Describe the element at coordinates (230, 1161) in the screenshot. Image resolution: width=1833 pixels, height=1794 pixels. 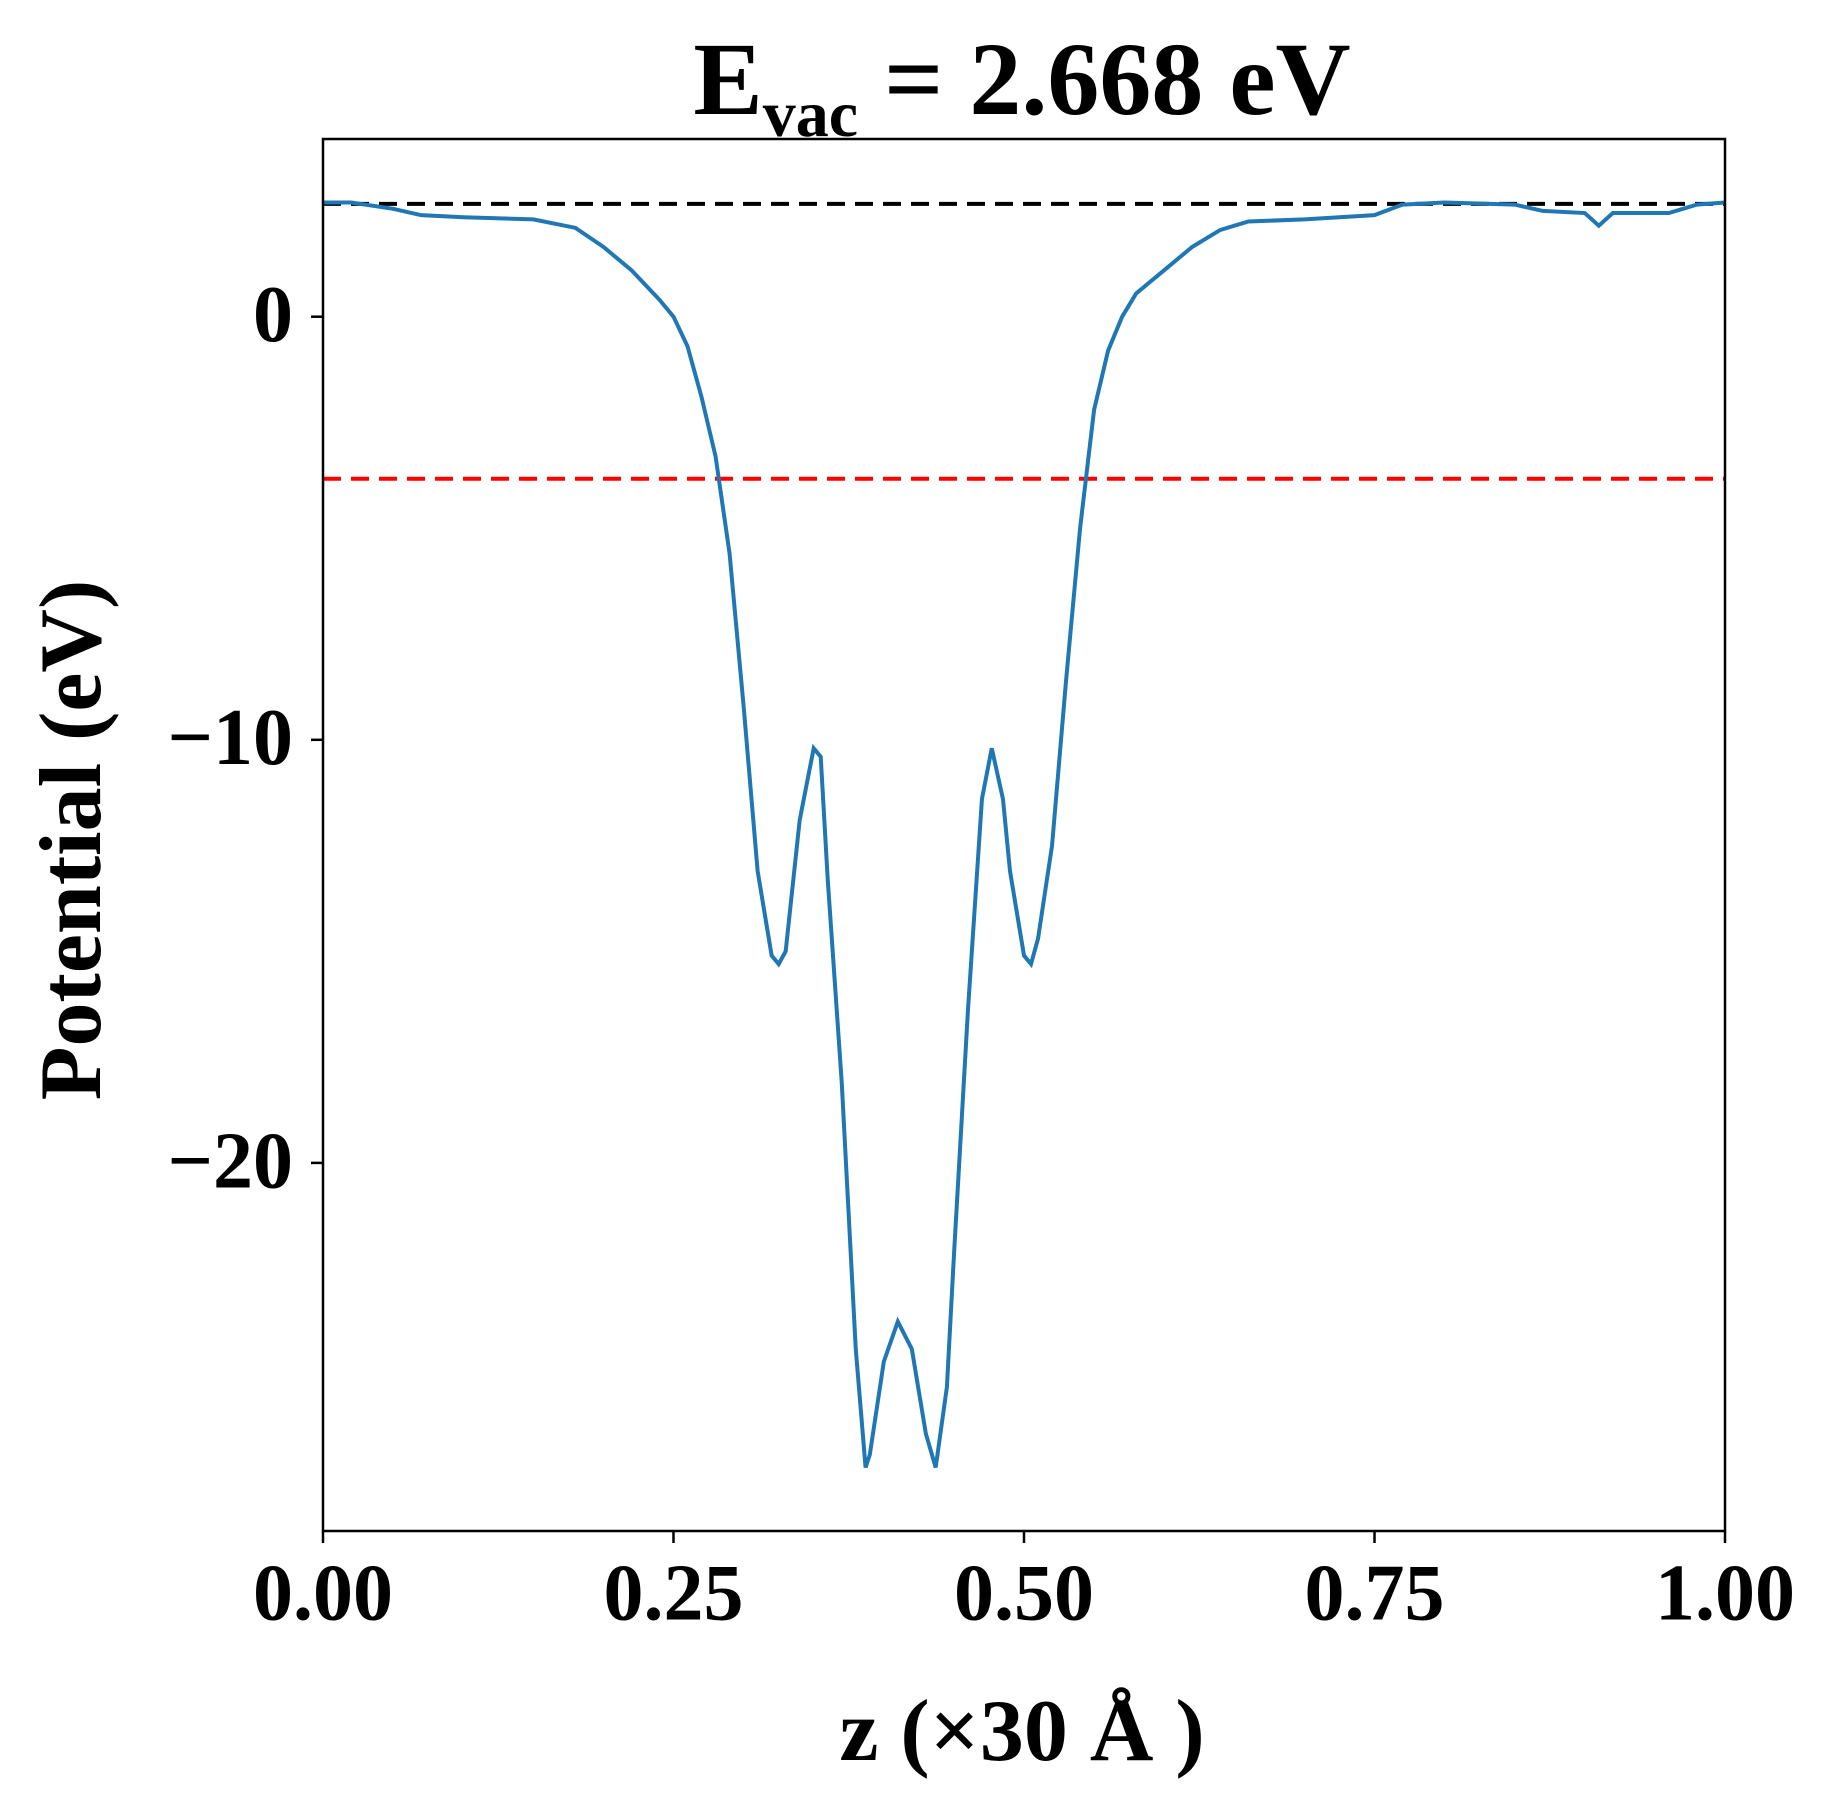
I see `y-tick-label: −20` at that location.